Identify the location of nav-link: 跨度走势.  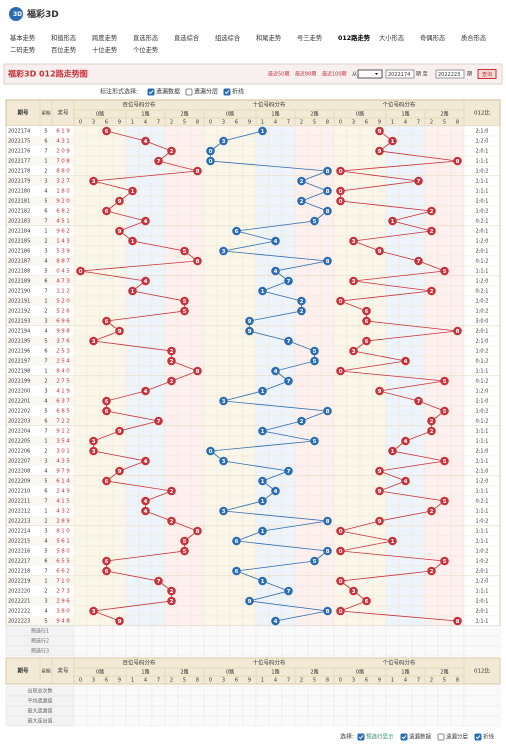
(105, 37).